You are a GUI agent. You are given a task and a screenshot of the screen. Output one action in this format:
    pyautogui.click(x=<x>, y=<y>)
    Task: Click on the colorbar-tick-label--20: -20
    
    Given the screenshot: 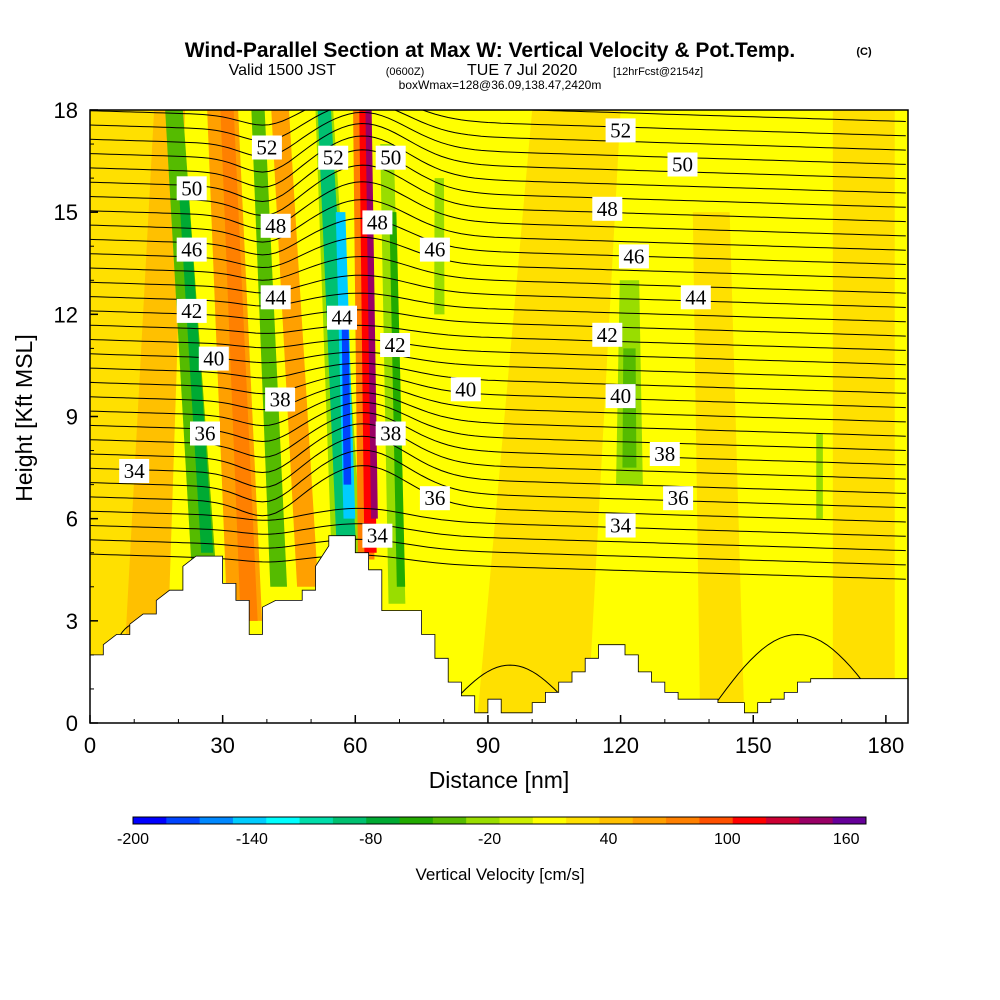 What is the action you would take?
    pyautogui.click(x=489, y=839)
    